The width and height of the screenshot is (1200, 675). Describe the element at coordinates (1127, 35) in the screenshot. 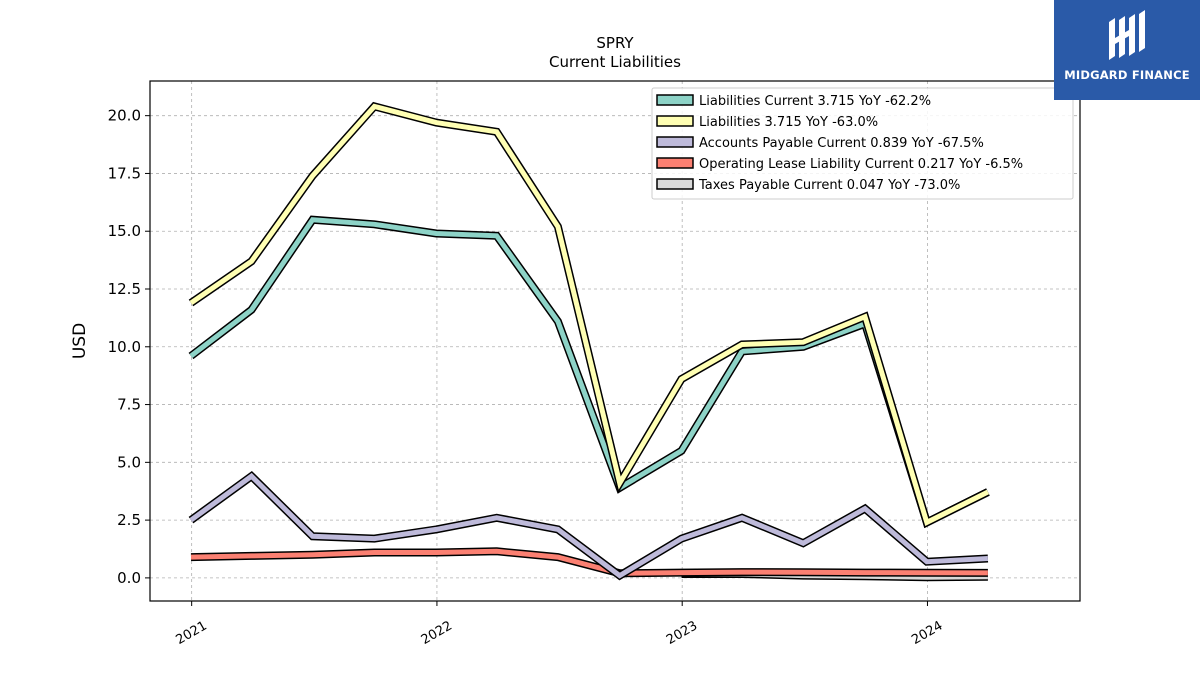

I see `midgard-m-icon` at that location.